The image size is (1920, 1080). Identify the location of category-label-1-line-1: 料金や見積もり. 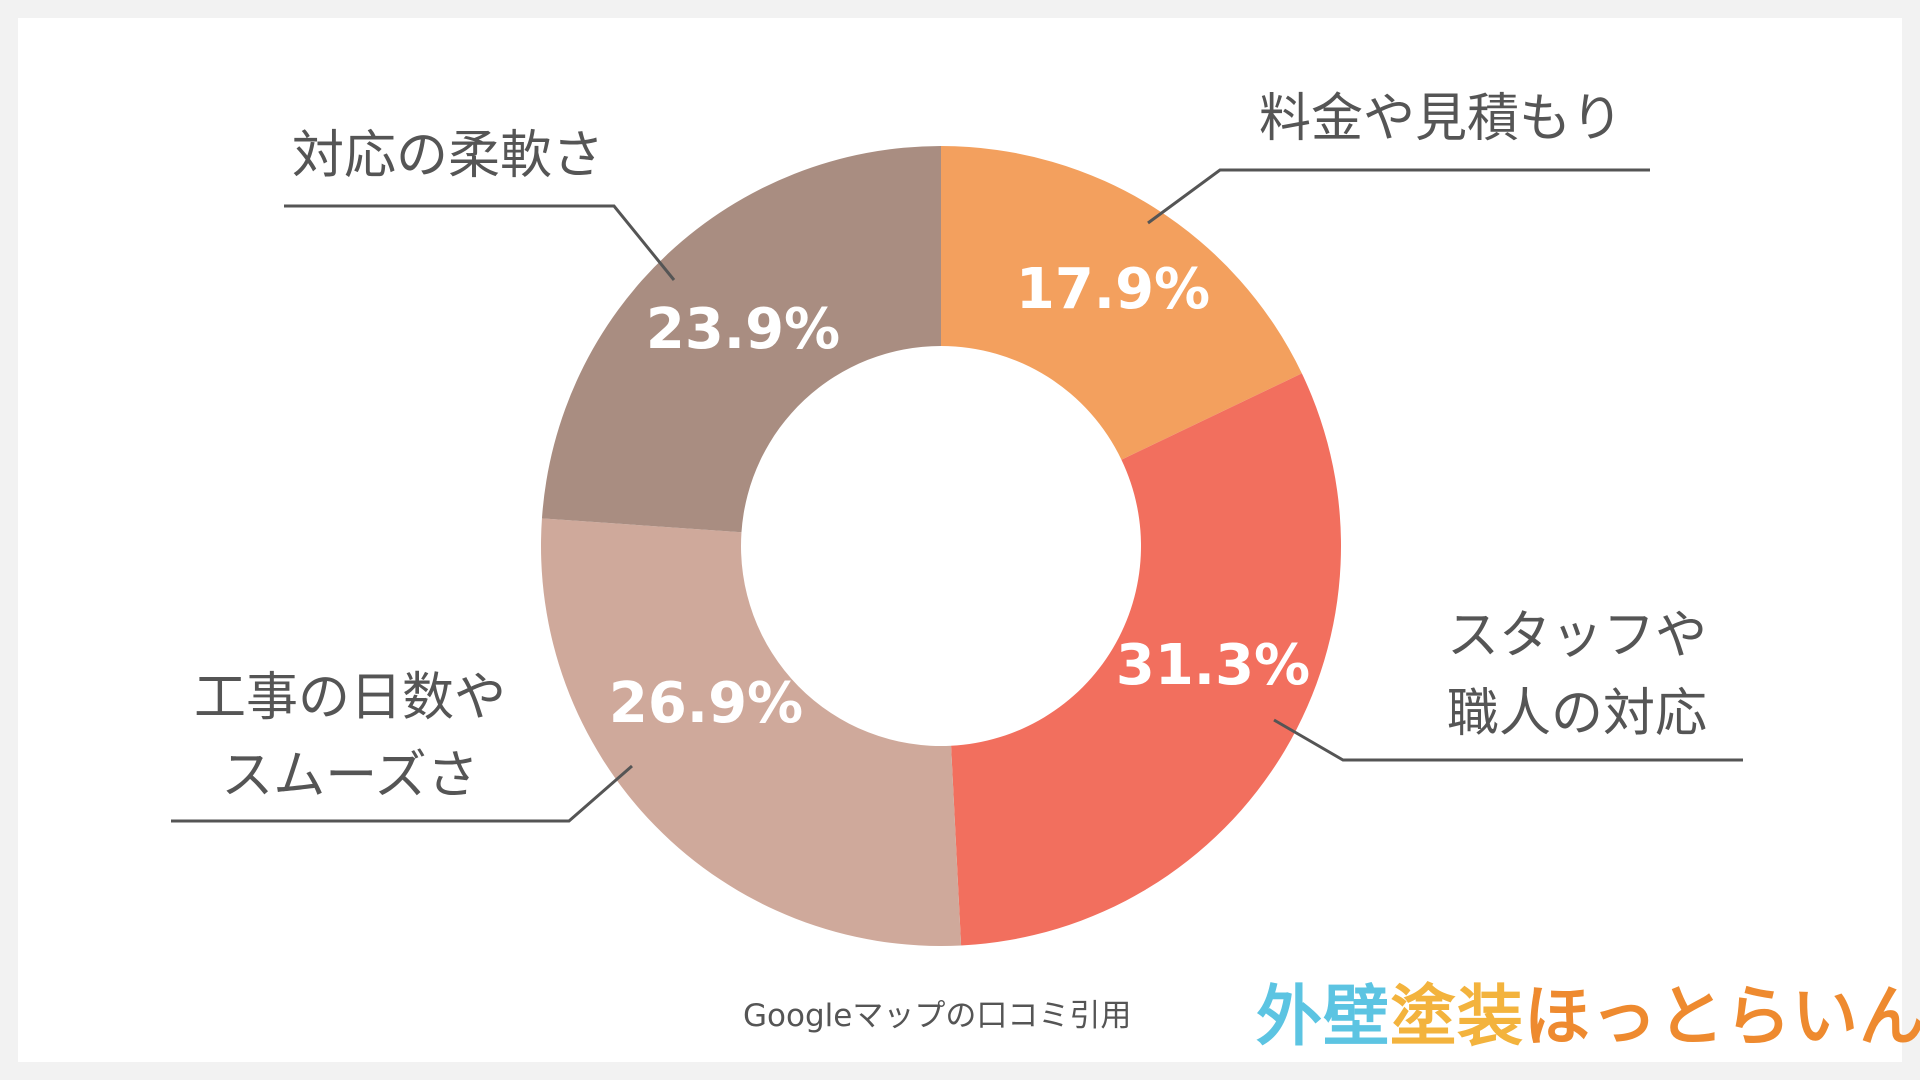
(1441, 119).